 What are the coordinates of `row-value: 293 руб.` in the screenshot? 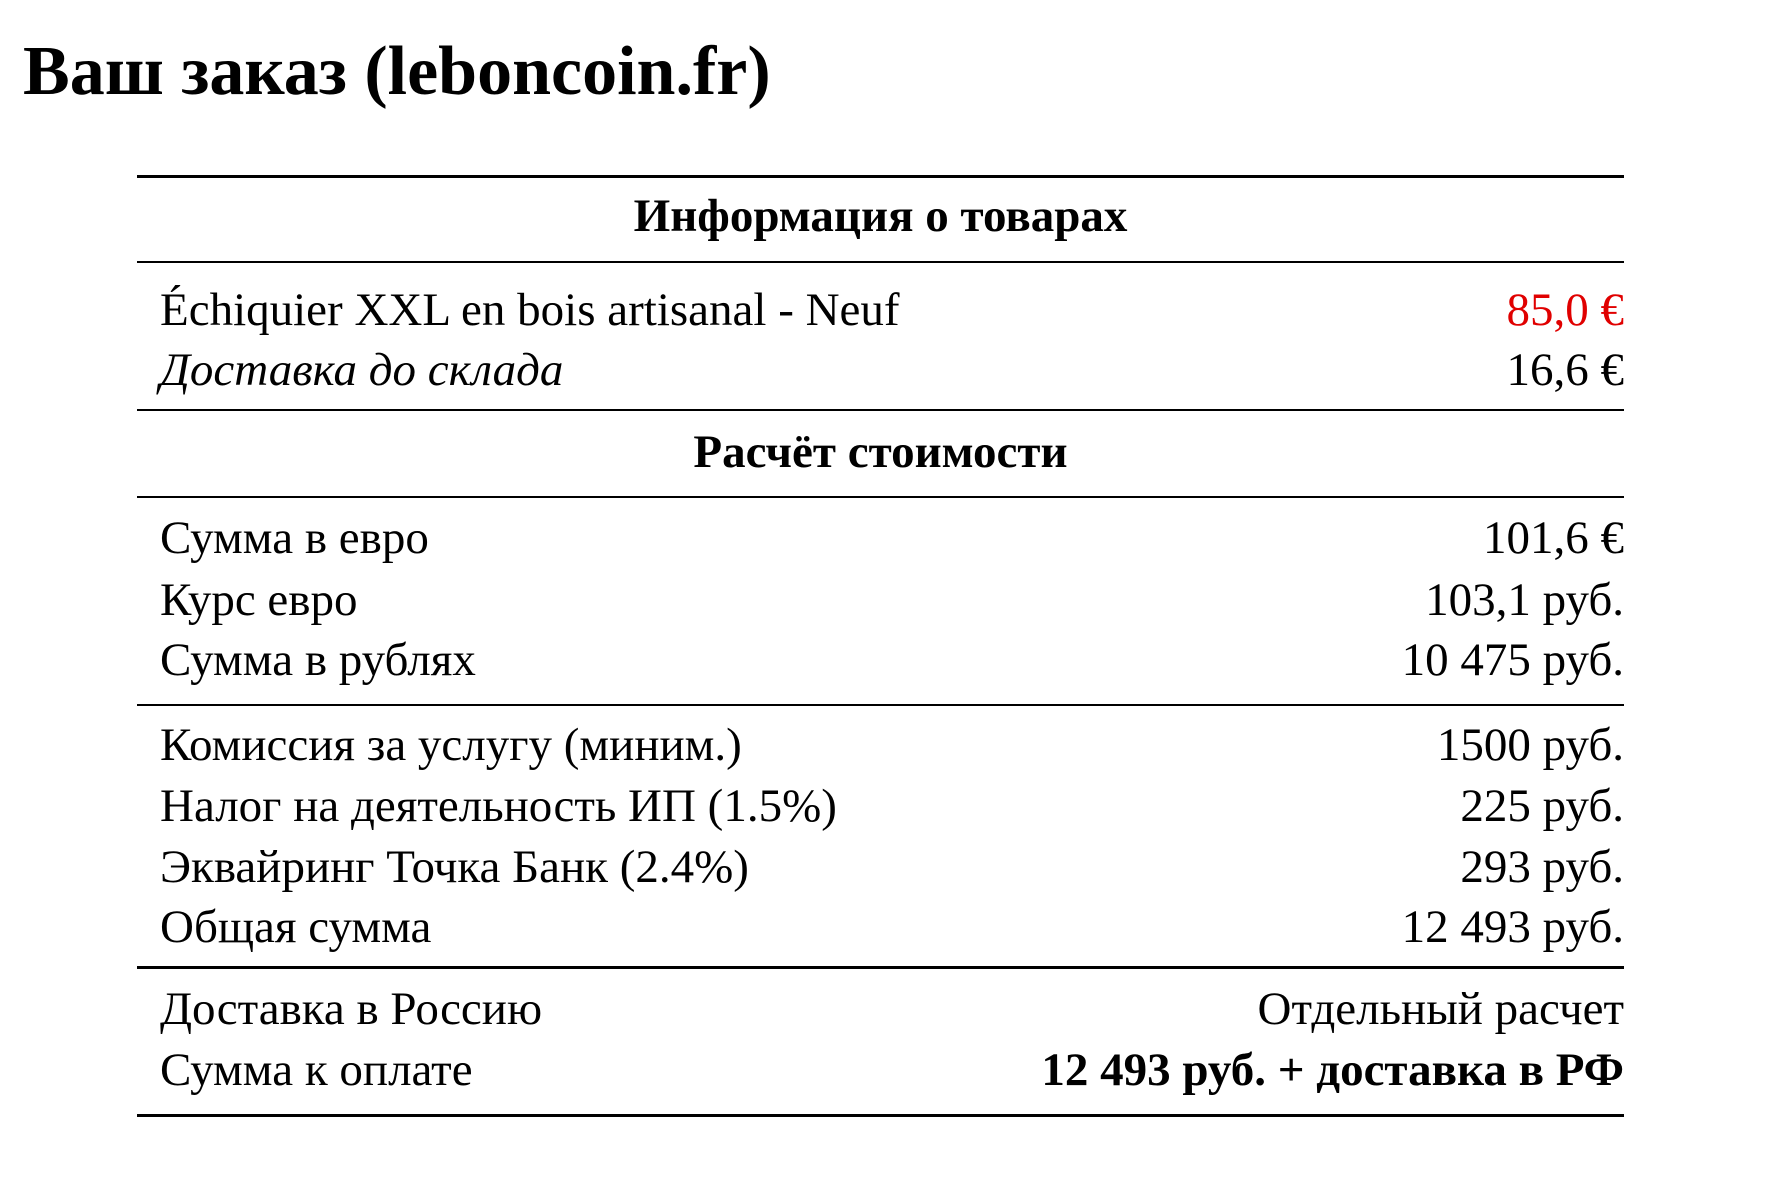 It's located at (1542, 867).